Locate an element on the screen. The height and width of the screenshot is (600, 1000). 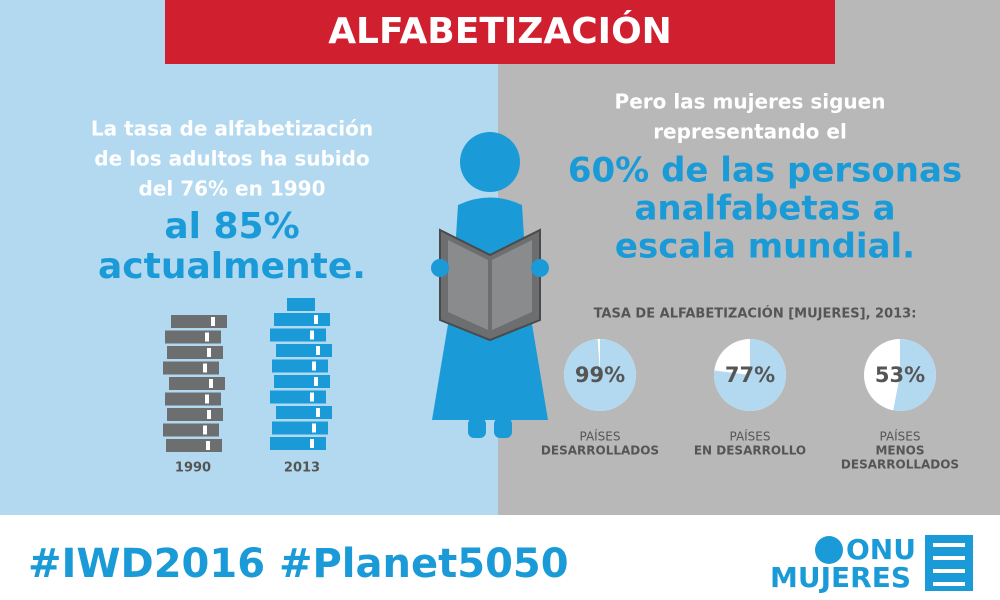
woman-figure is located at coordinates (490, 285).